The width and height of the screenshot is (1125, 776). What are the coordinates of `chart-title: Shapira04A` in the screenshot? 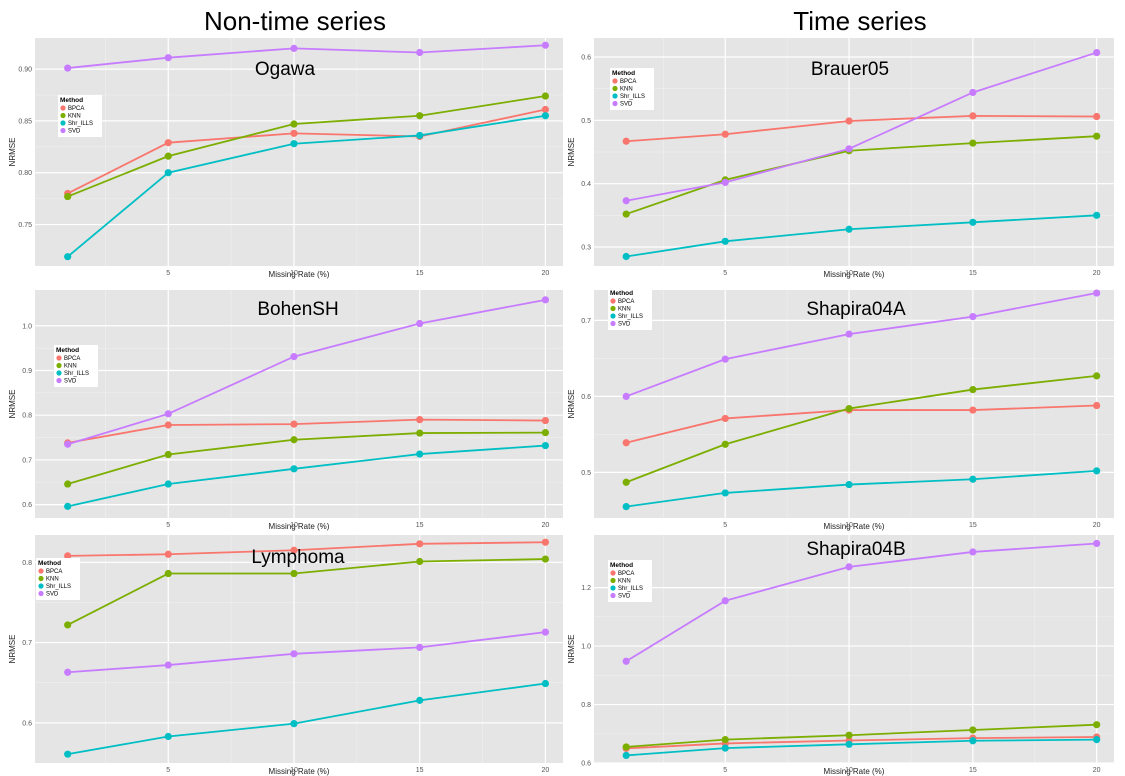 It's located at (856, 309).